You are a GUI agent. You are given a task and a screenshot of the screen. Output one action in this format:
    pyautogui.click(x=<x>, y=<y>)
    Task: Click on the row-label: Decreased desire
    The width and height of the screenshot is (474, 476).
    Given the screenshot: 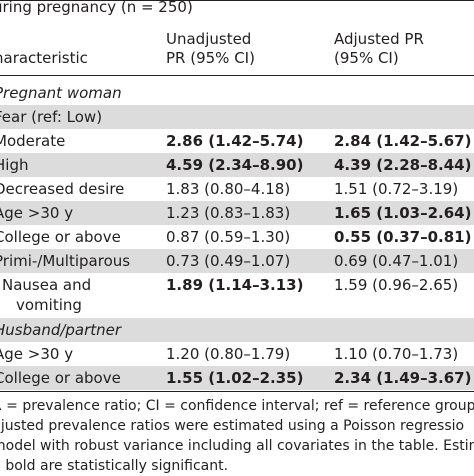 What is the action you would take?
    pyautogui.click(x=62, y=189)
    